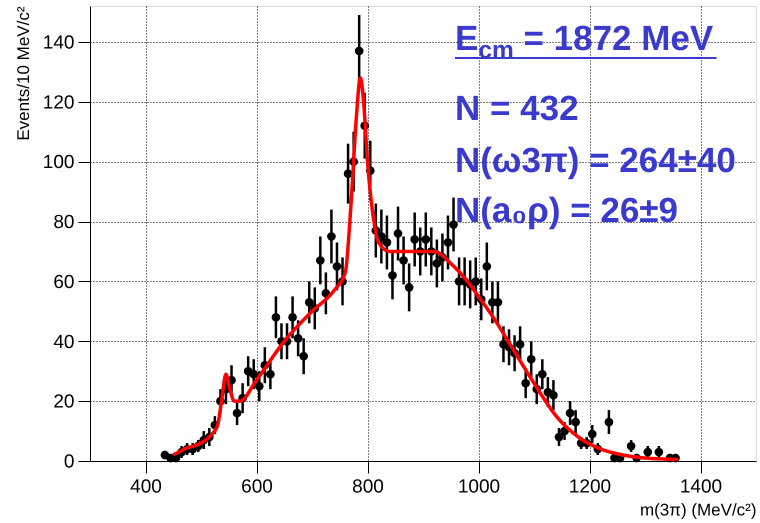  I want to click on y-tick-label: 0, so click(69, 462).